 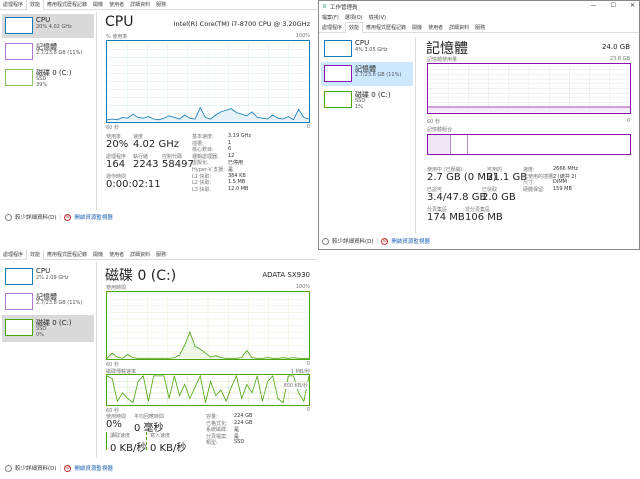 What do you see at coordinates (534, 189) in the screenshot?
I see `spec-label: 硬體保留:` at bounding box center [534, 189].